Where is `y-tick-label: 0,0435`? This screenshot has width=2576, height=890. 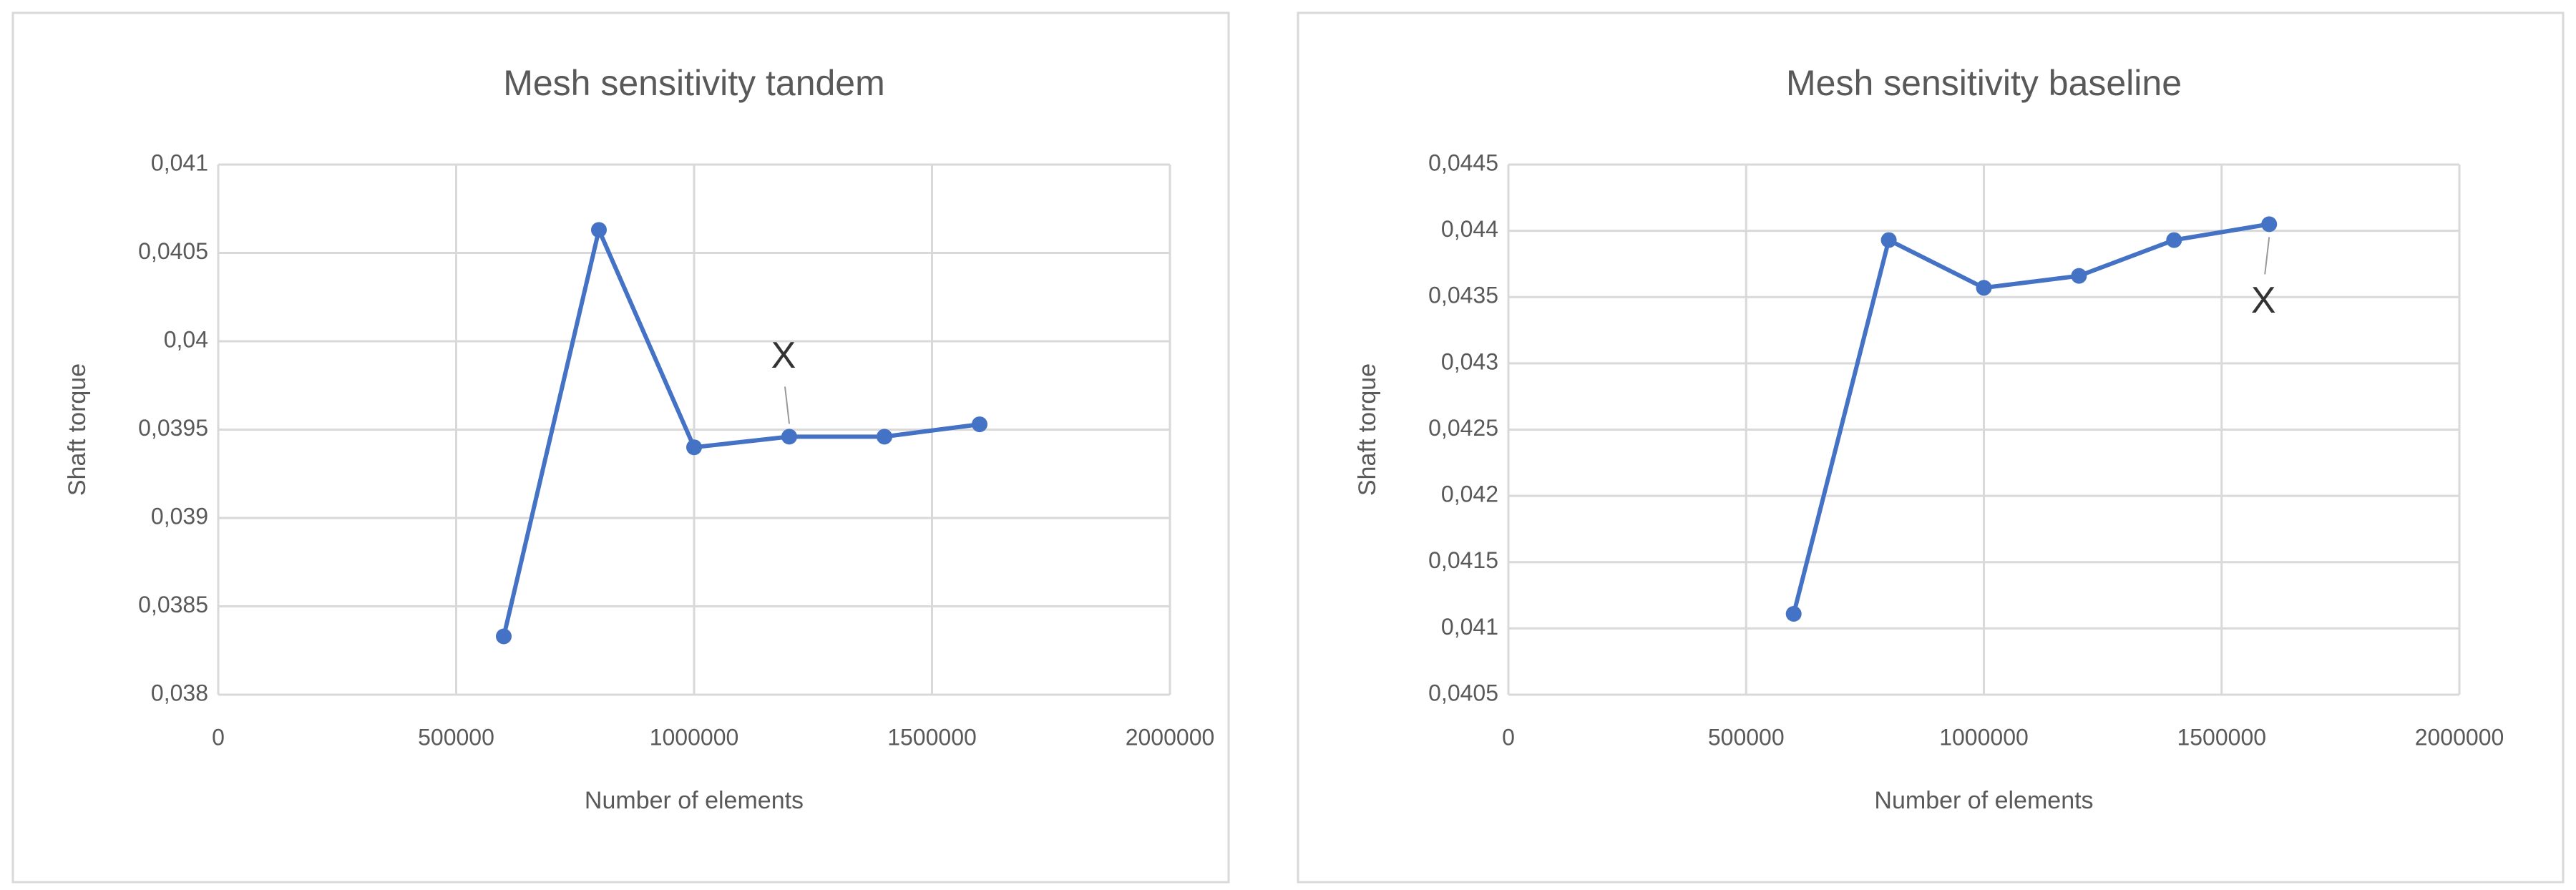
y-tick-label: 0,0435 is located at coordinates (1463, 295).